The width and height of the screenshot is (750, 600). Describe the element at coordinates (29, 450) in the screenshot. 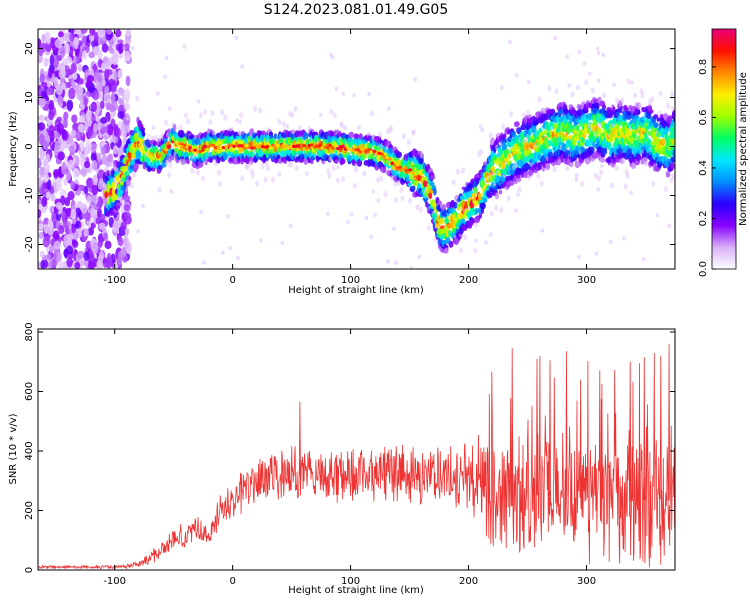

I see `y-tick-label: 400` at that location.